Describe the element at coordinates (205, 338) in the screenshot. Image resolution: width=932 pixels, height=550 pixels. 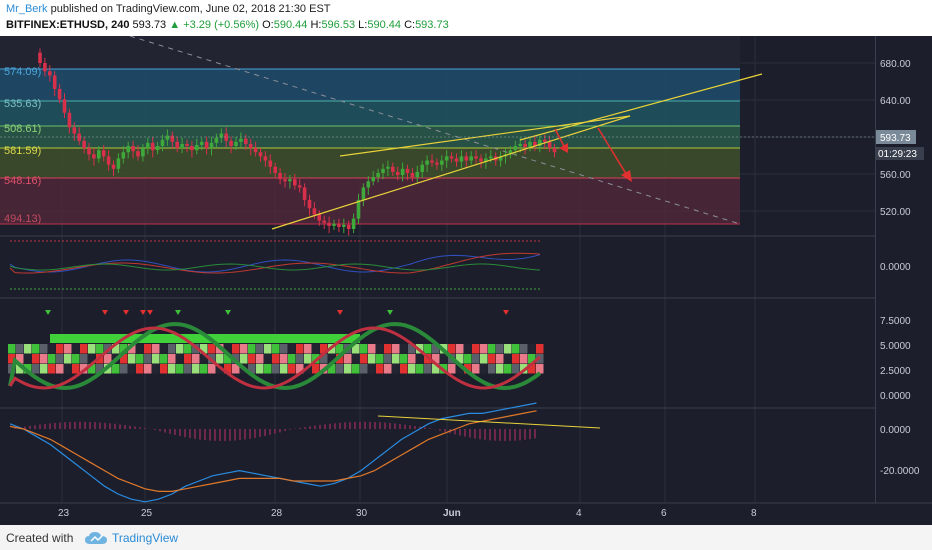
I see `heatmap-bar` at that location.